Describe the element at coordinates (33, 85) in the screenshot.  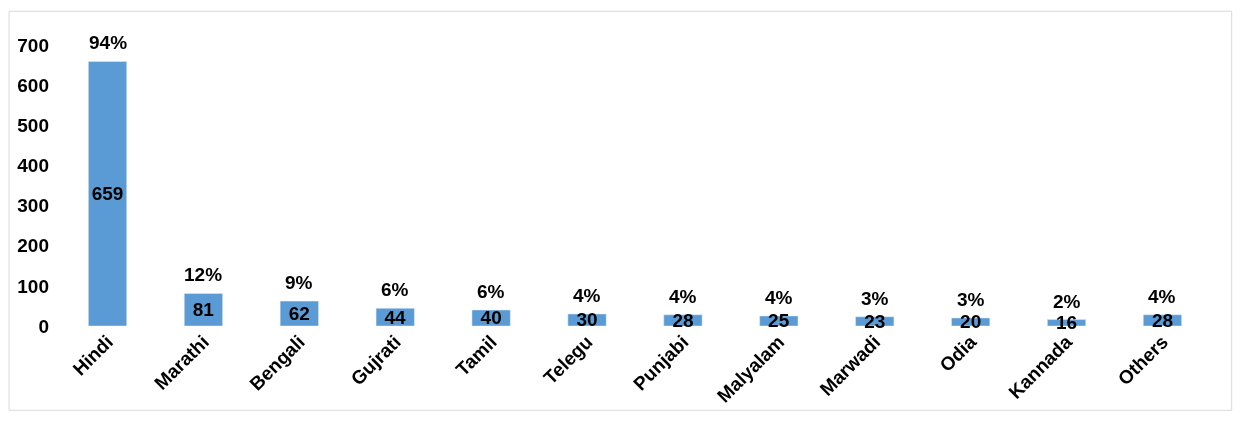
I see `y-tick-label: 600` at that location.